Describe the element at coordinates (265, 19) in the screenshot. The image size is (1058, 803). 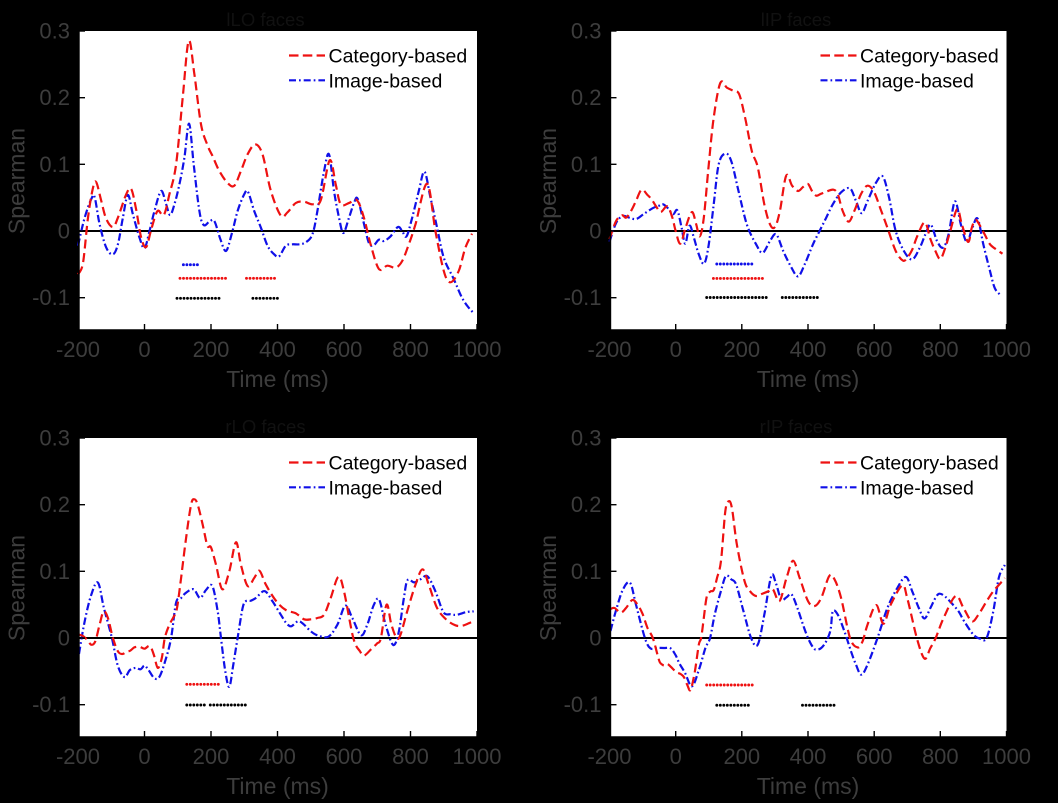
I see `svg-text: lLO faces` at that location.